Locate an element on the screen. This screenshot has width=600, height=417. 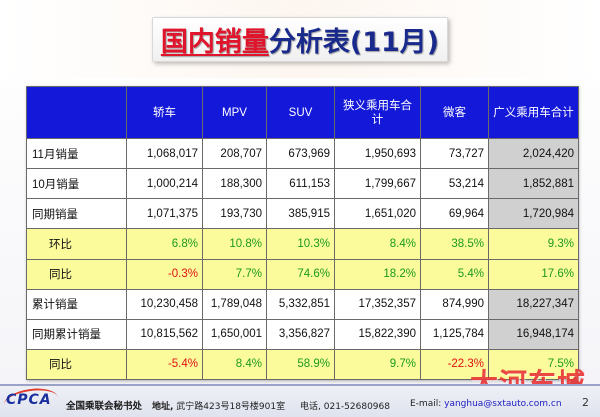
cell-mpv: 188,300 is located at coordinates (234, 184).